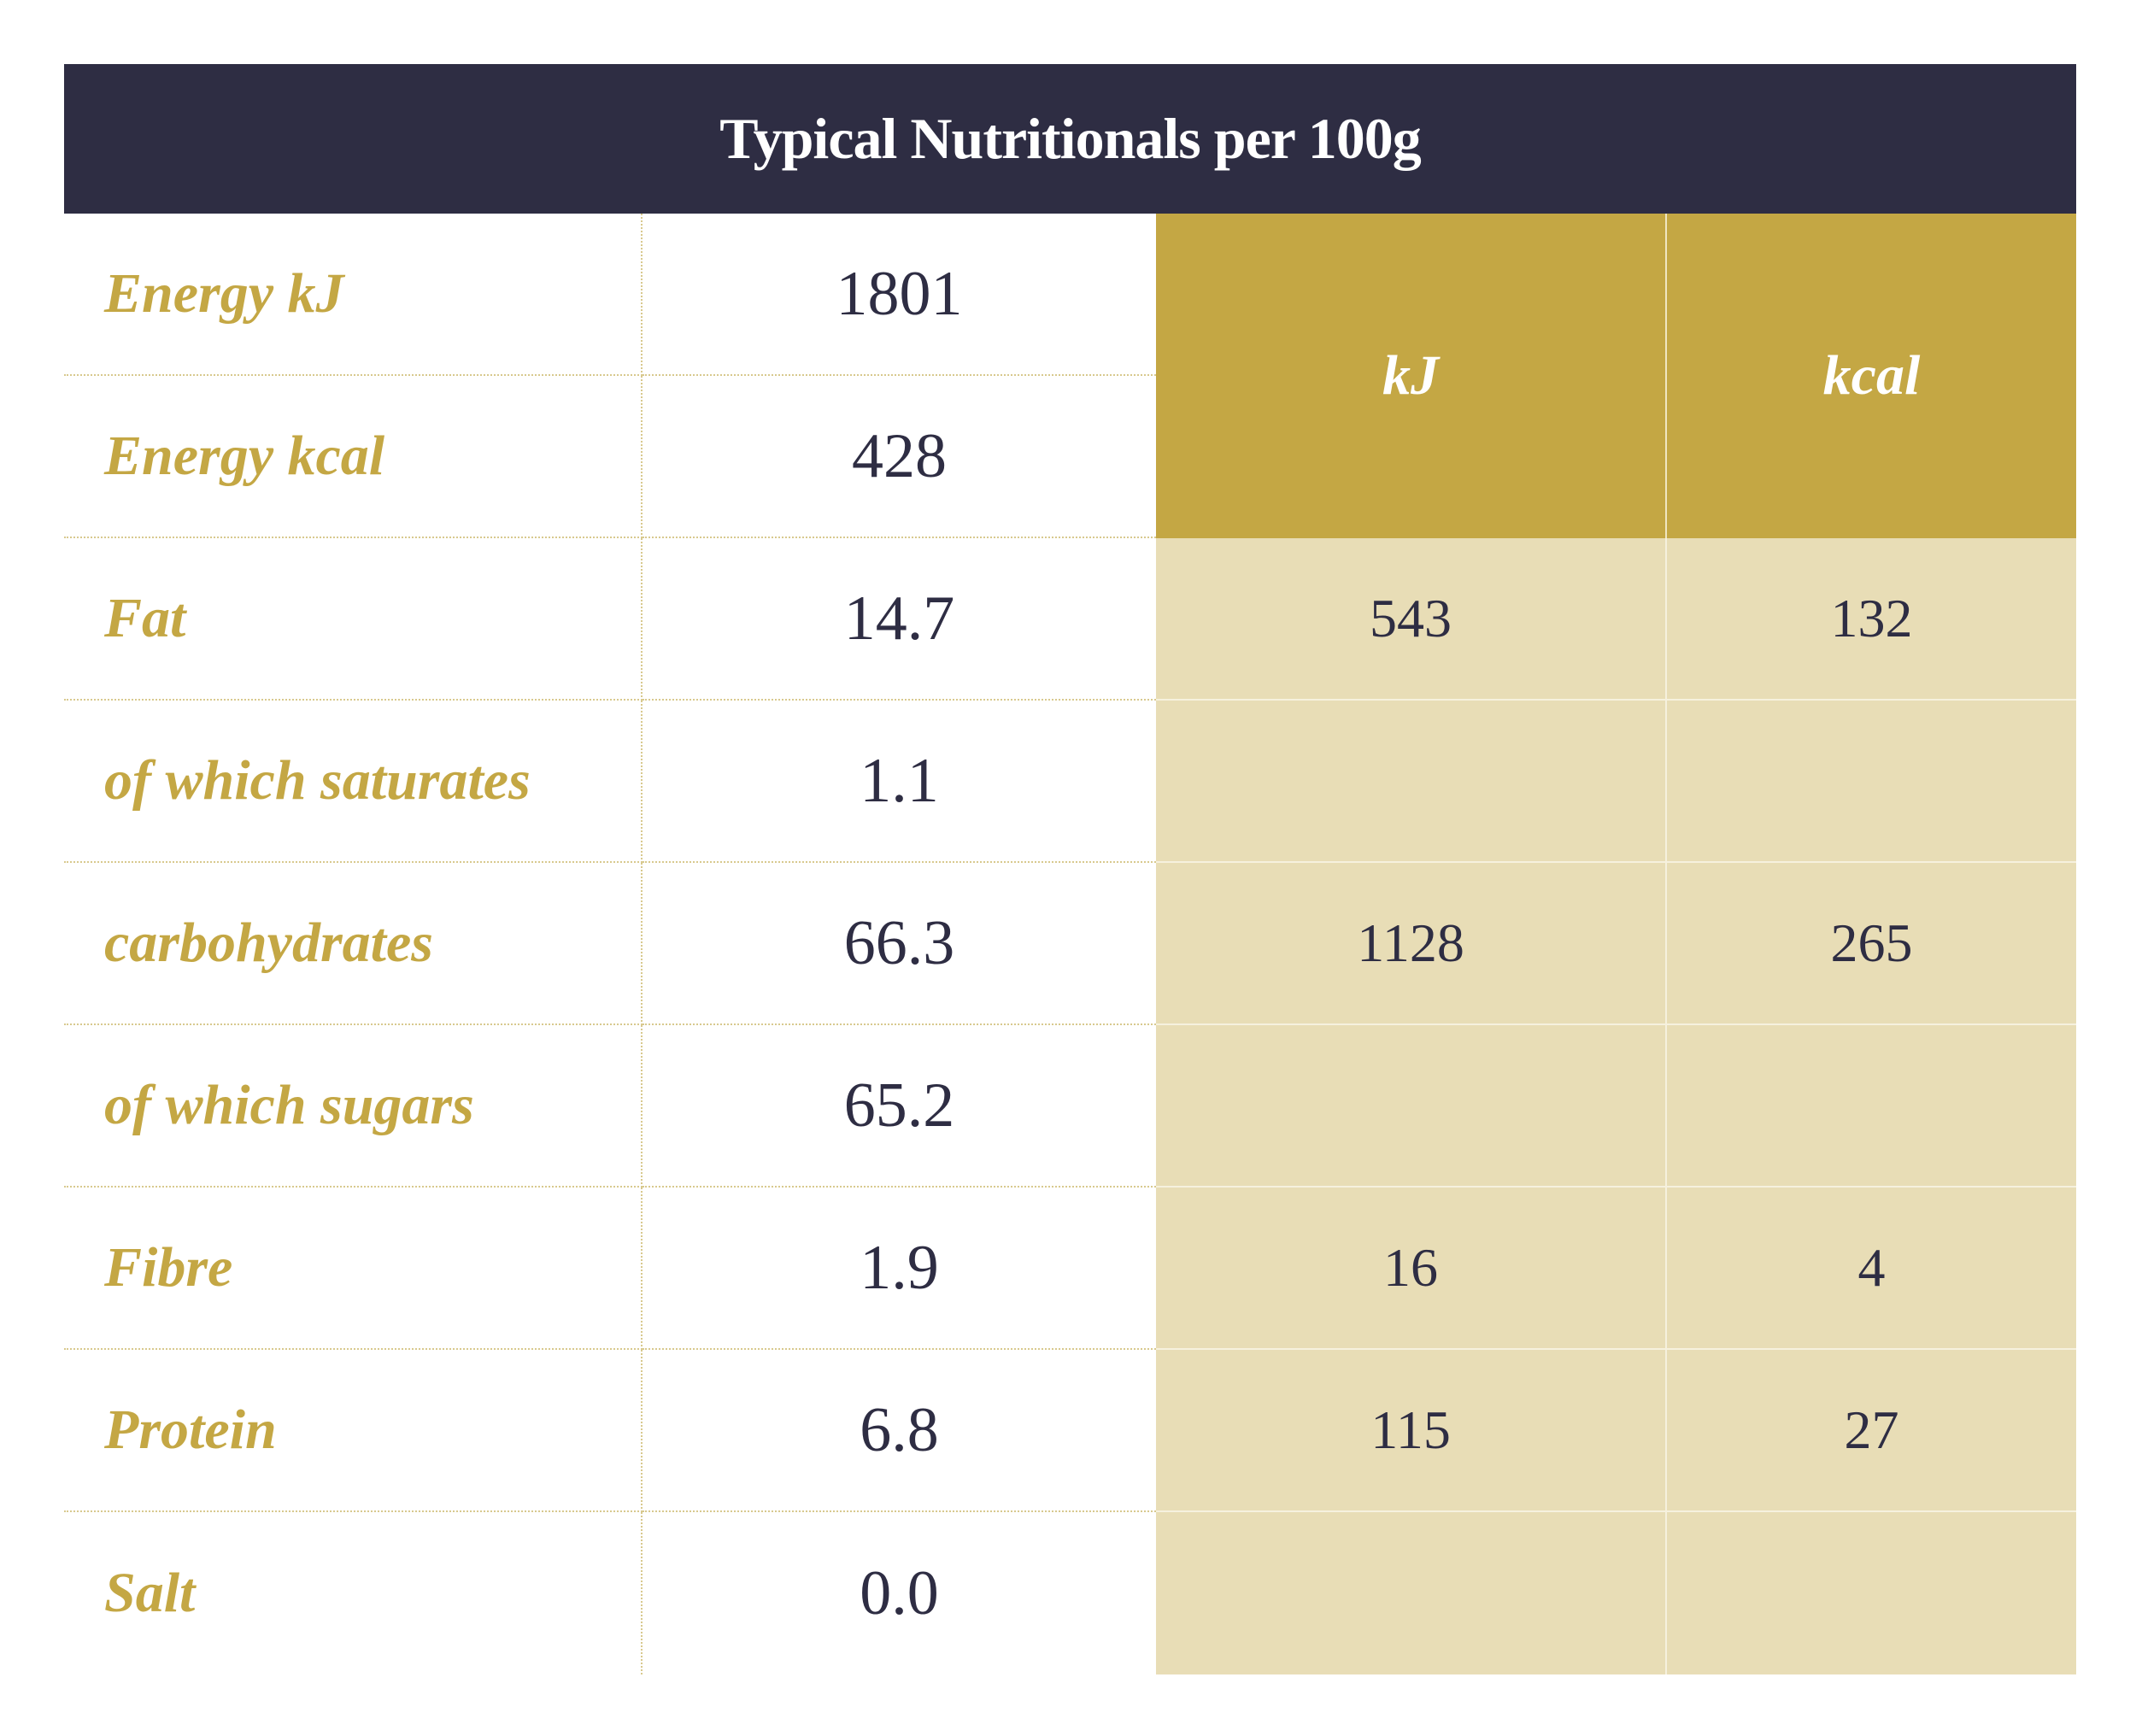  I want to click on row-label-salt: Salt, so click(354, 1593).